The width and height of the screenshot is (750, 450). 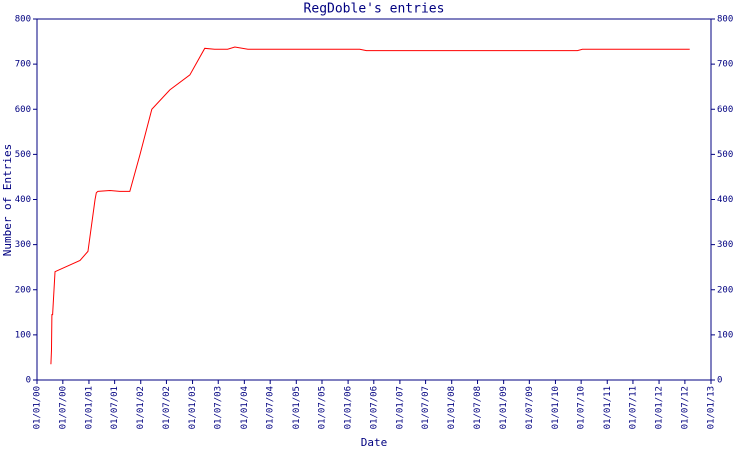 What do you see at coordinates (322, 407) in the screenshot?
I see `x-tick-label: 01/07/05` at bounding box center [322, 407].